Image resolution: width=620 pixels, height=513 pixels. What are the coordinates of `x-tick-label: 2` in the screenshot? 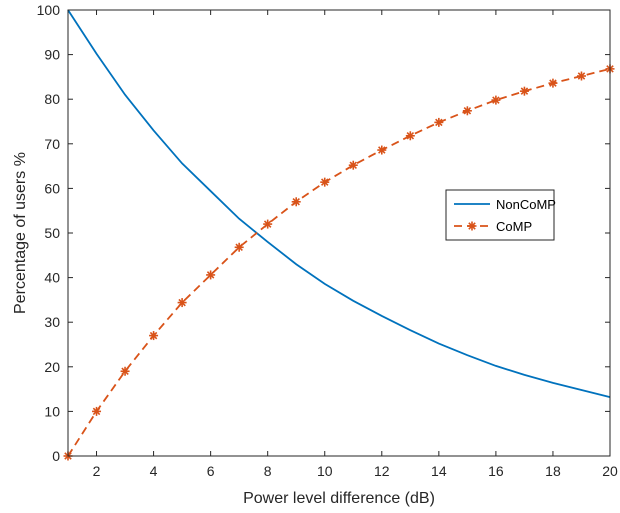 It's located at (97, 471).